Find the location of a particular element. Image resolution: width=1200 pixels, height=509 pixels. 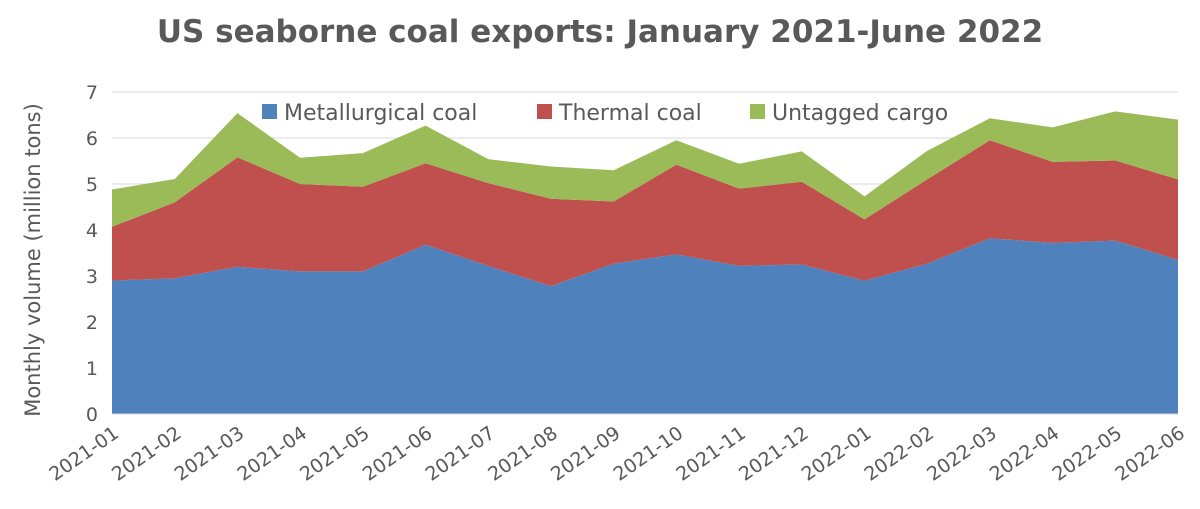

y-axis-title: Monthly volume (million tons) is located at coordinates (33, 260).